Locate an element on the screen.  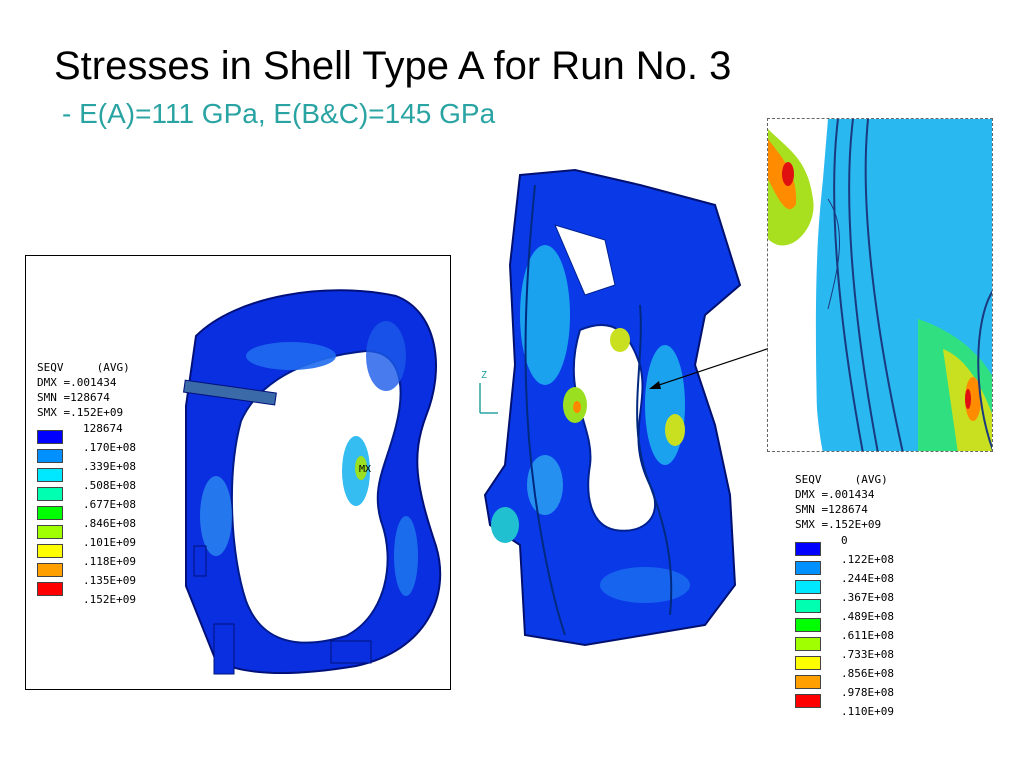
legend-entry: .978E+08 is located at coordinates (844, 698).